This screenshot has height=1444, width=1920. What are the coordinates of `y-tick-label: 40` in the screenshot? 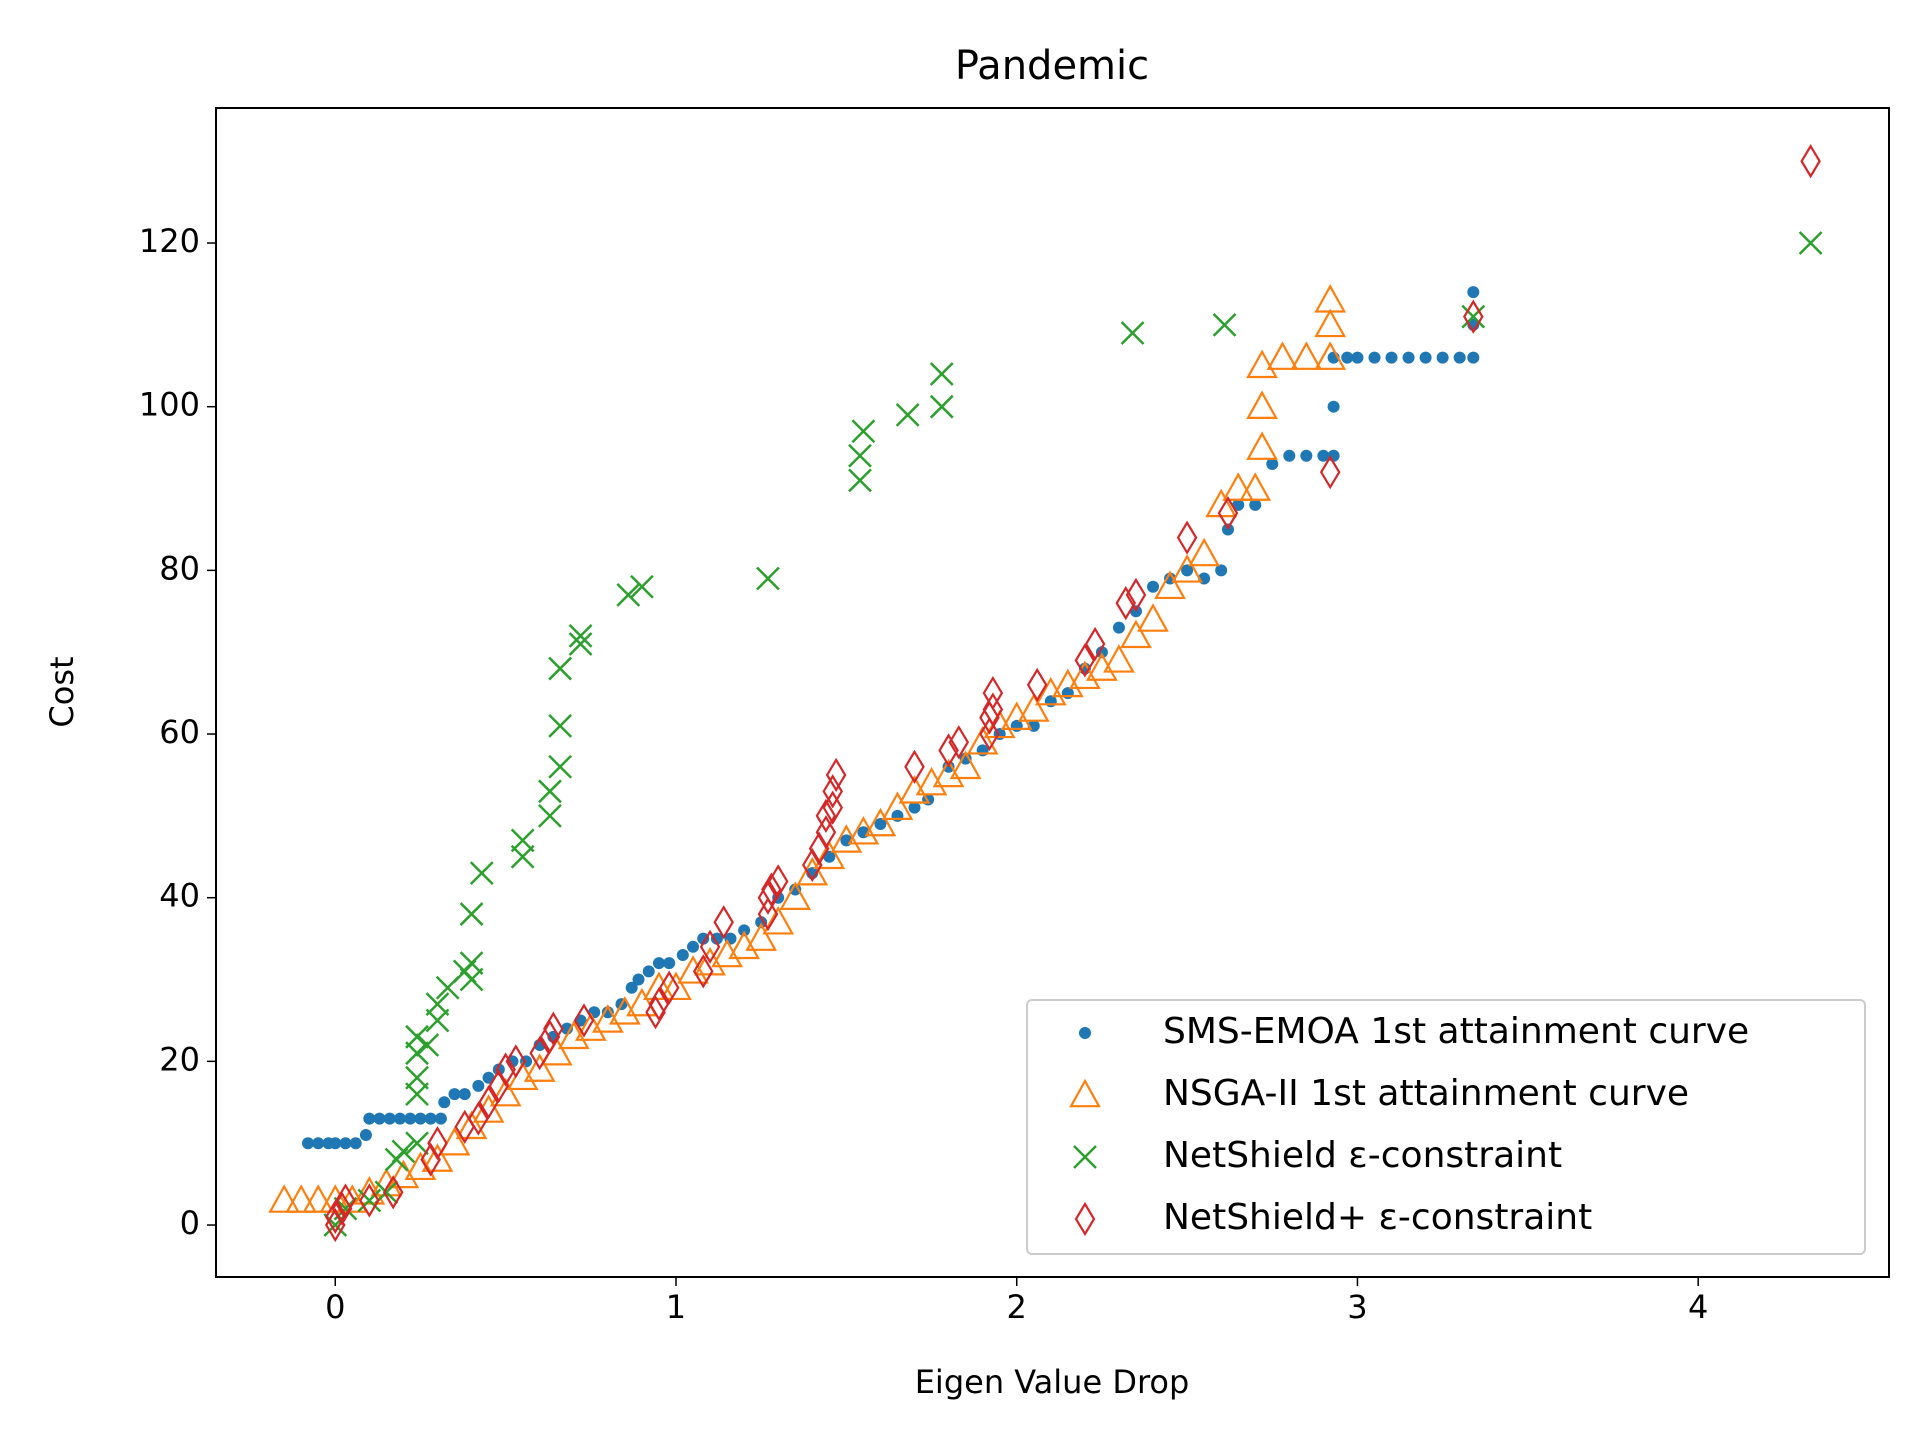 It's located at (179, 896).